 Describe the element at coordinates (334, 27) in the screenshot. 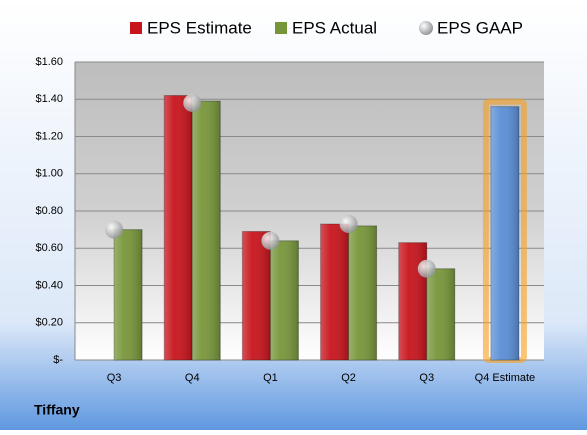

I see `legend-label: EPS Actual` at that location.